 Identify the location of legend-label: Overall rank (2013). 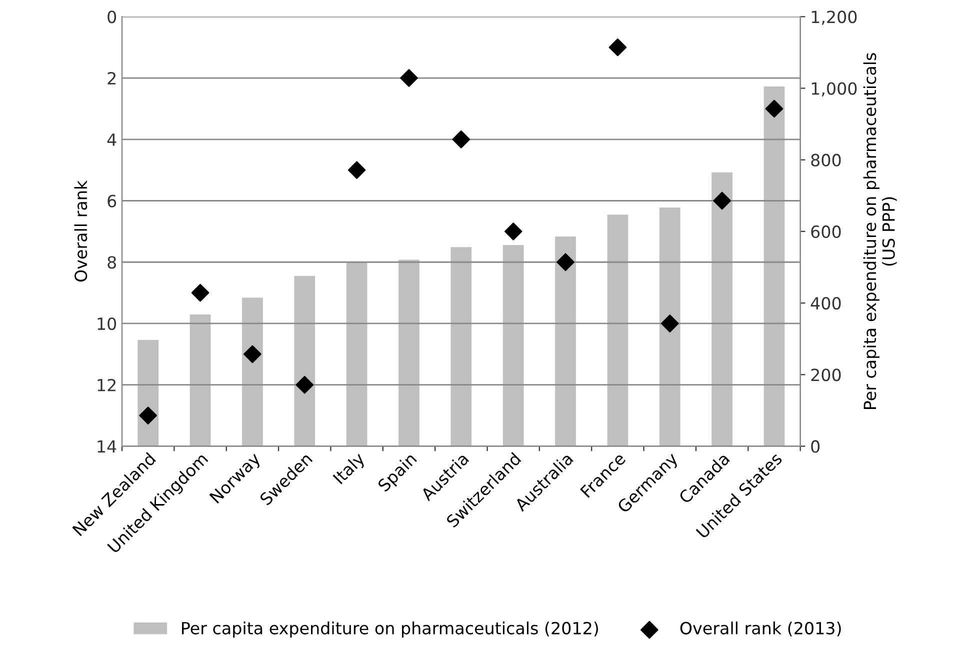
(760, 629).